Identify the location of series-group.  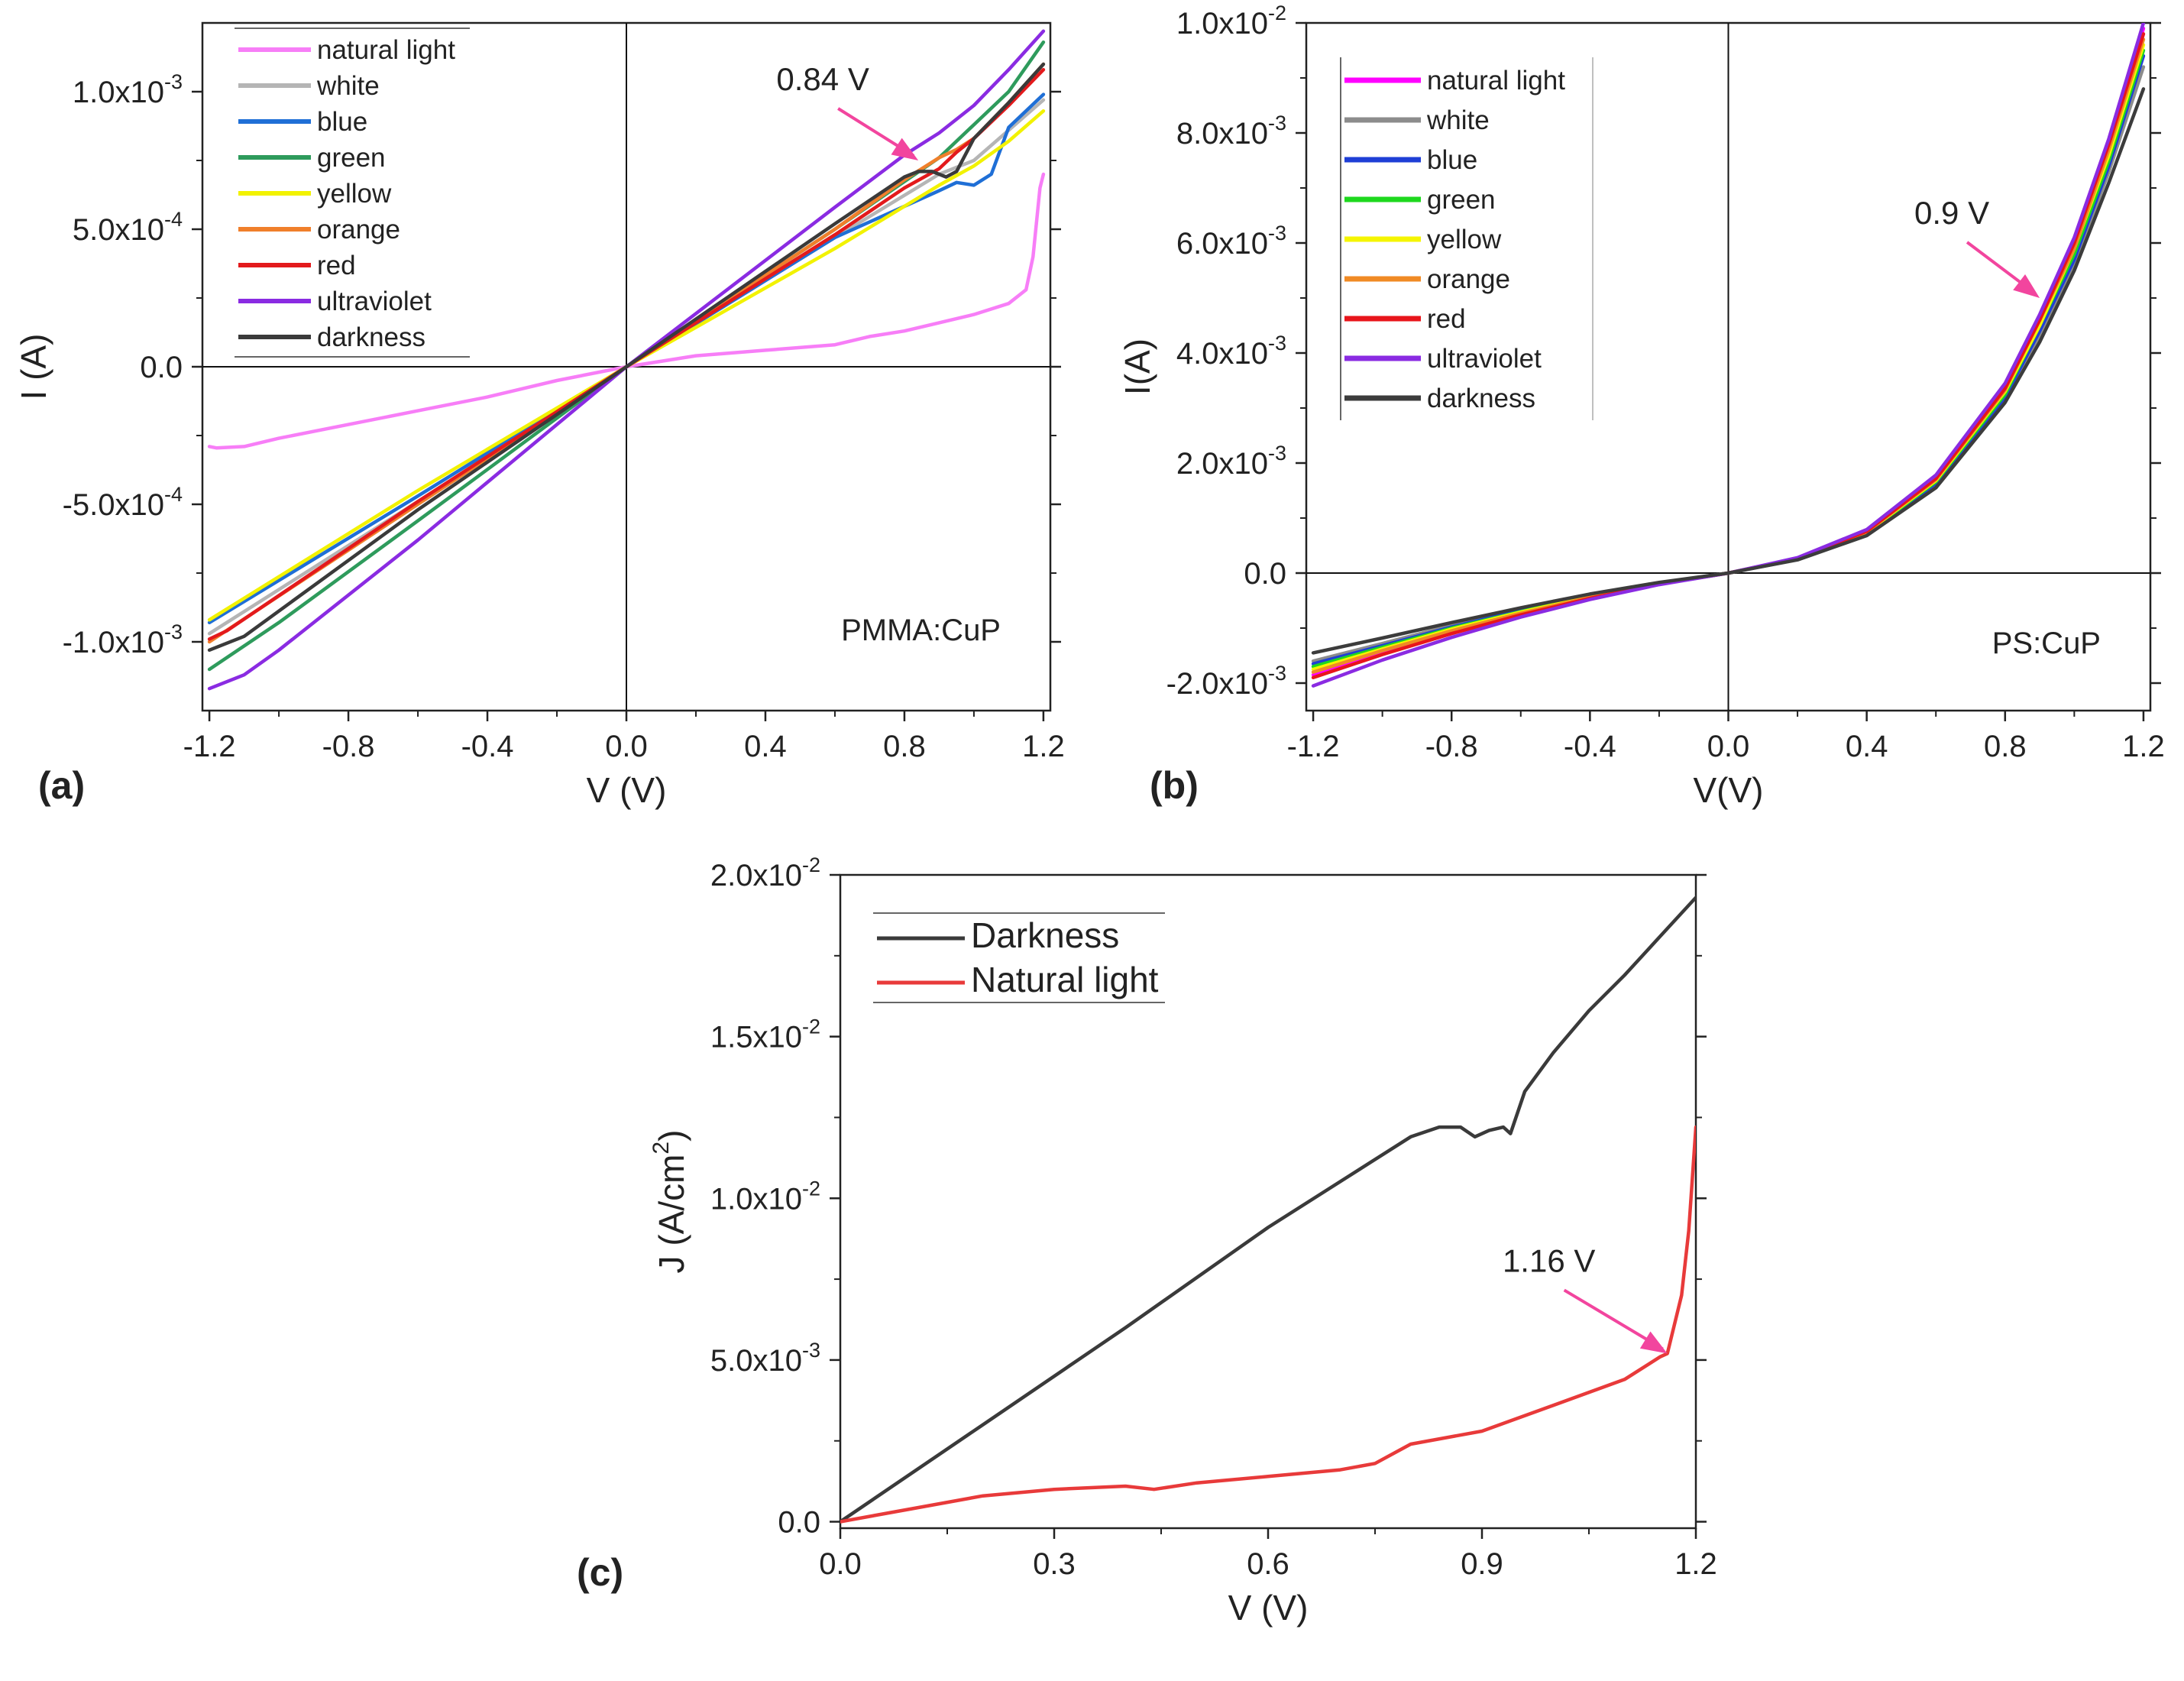
(1268, 1210).